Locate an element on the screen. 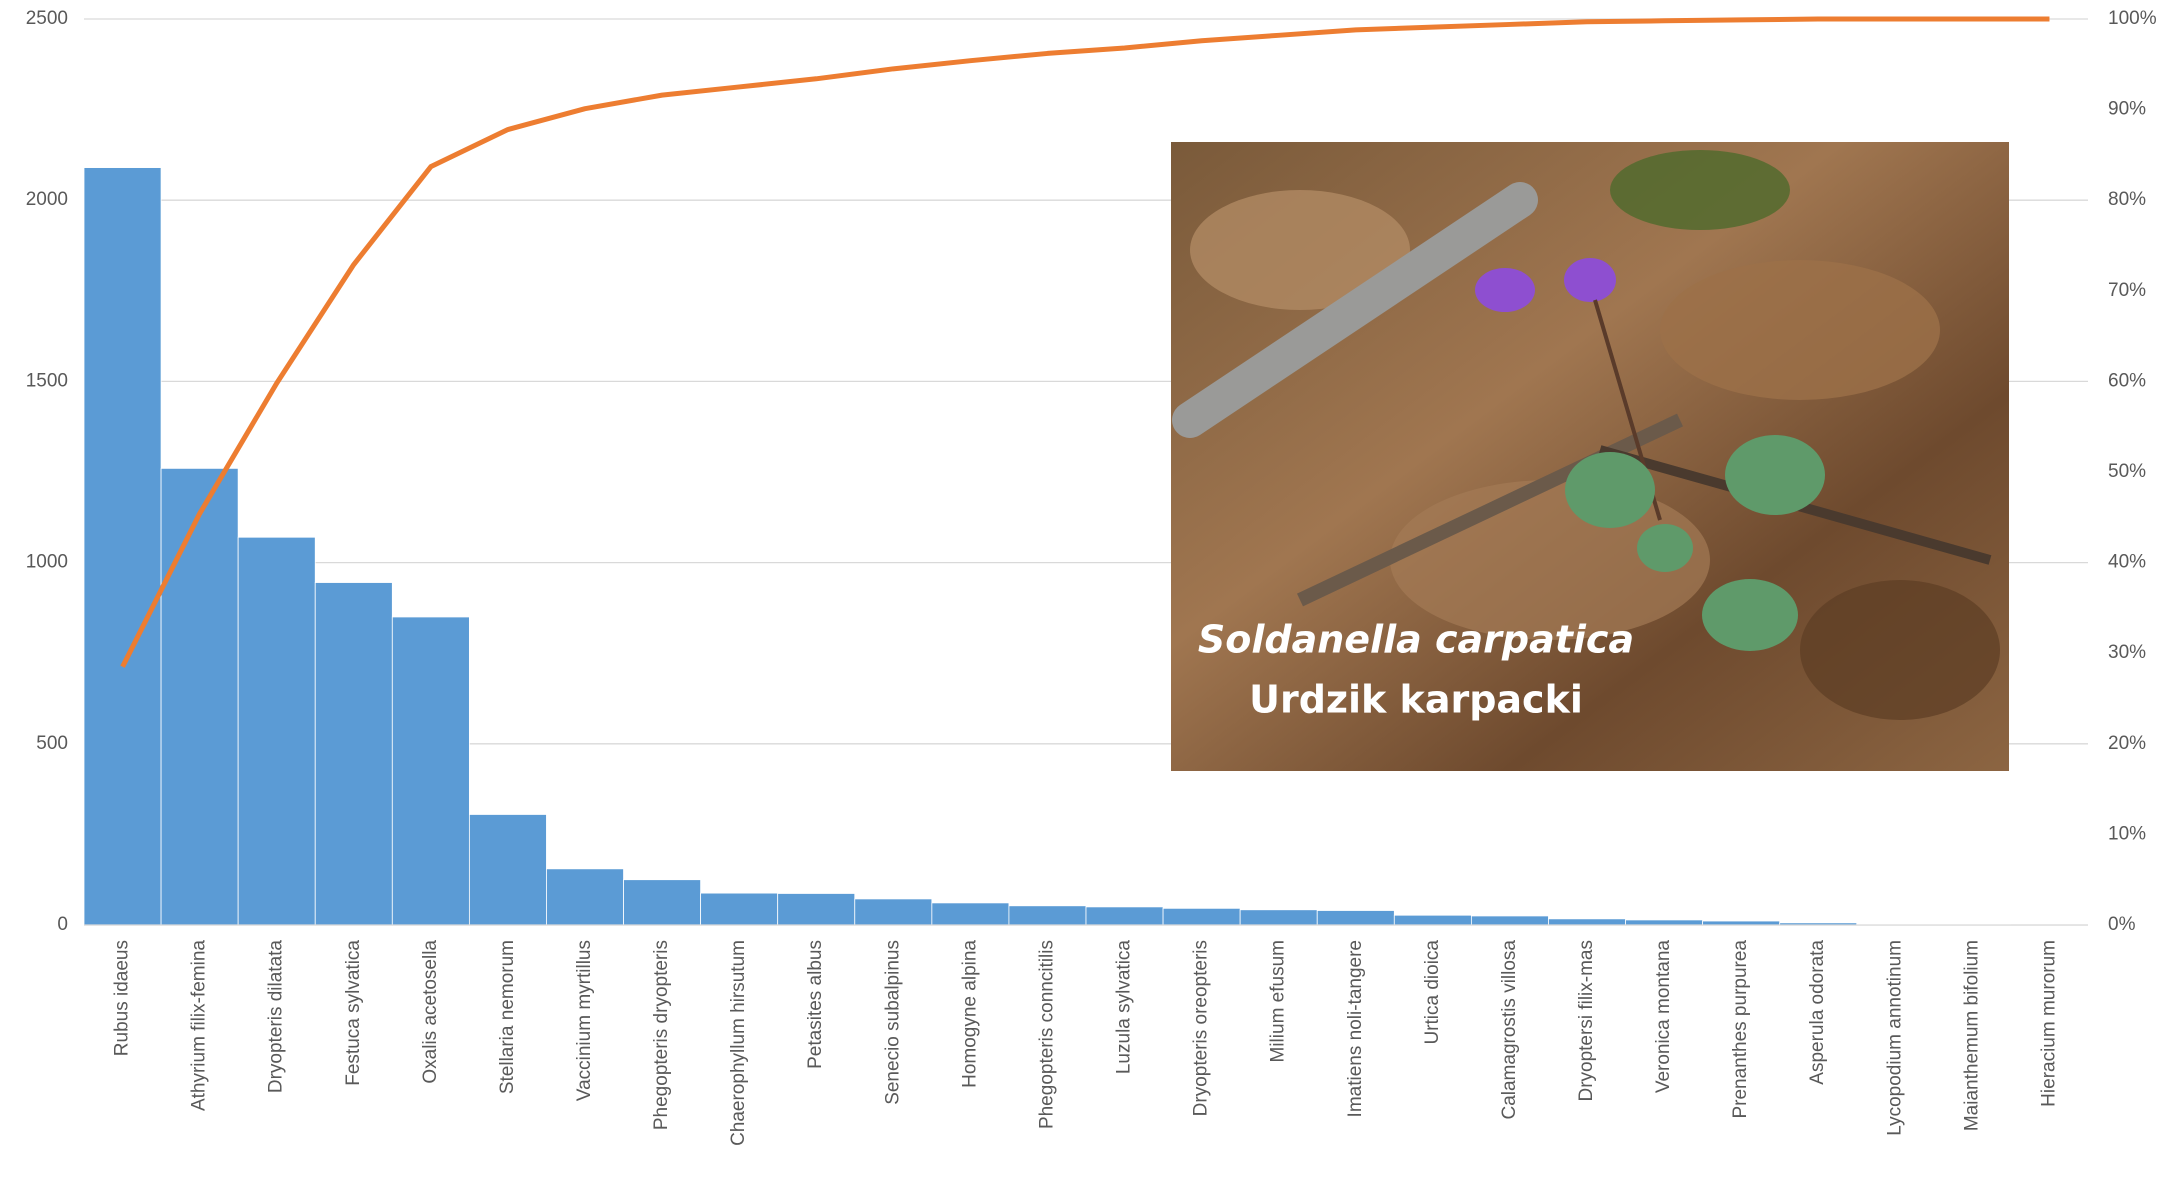  y2-tick-label: 100% is located at coordinates (2132, 18).